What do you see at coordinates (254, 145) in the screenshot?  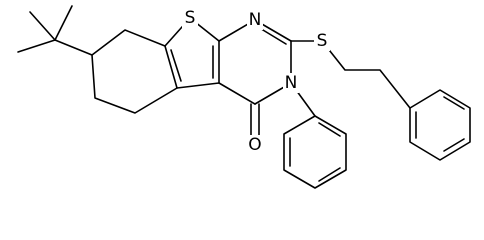 I see `atom-label: O` at bounding box center [254, 145].